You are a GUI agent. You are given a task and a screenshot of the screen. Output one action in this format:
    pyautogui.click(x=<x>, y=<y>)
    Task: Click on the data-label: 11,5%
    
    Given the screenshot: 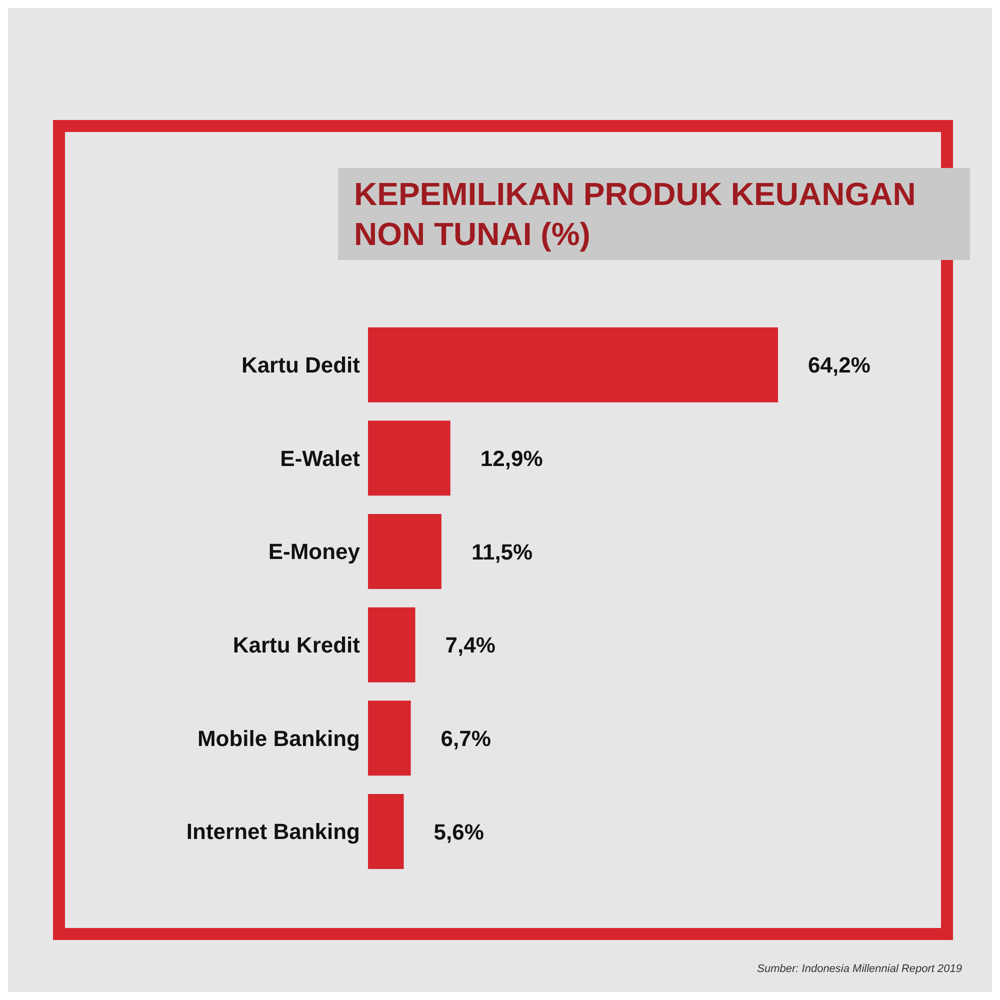 What is the action you would take?
    pyautogui.click(x=502, y=551)
    